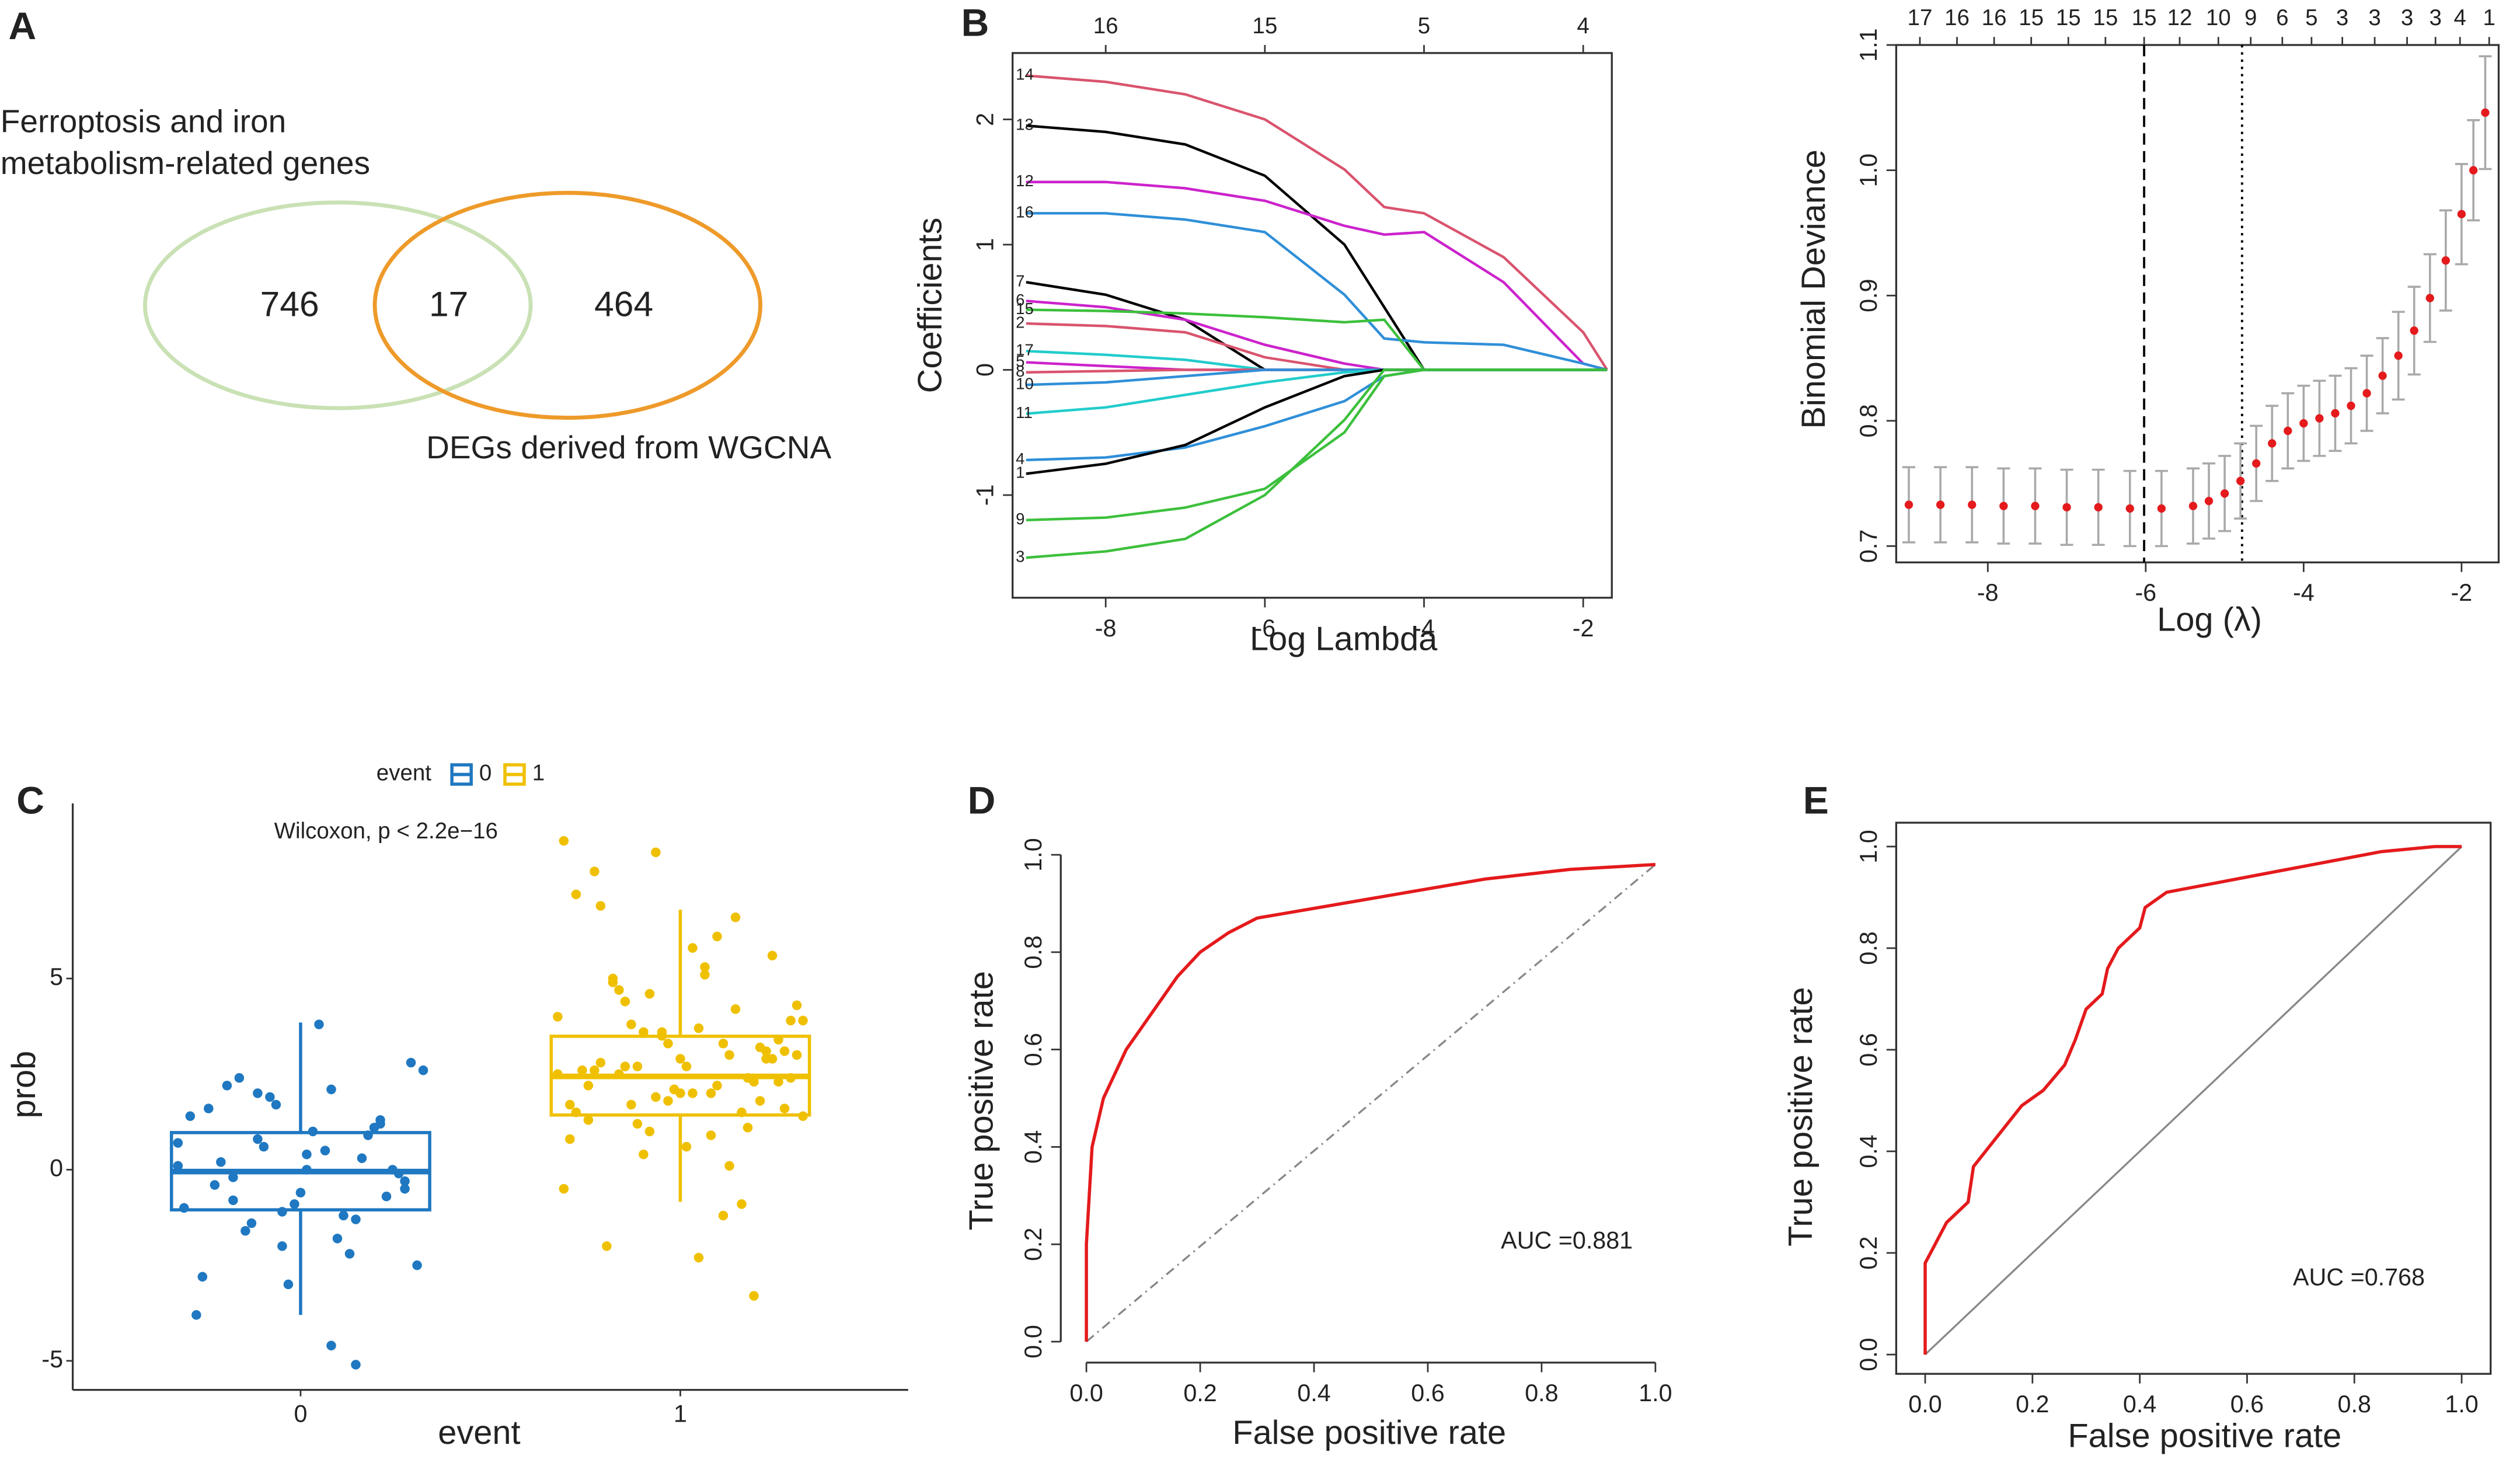 The width and height of the screenshot is (2520, 1459). Describe the element at coordinates (2374, 17) in the screenshot. I see `top-tick-label: 3` at that location.